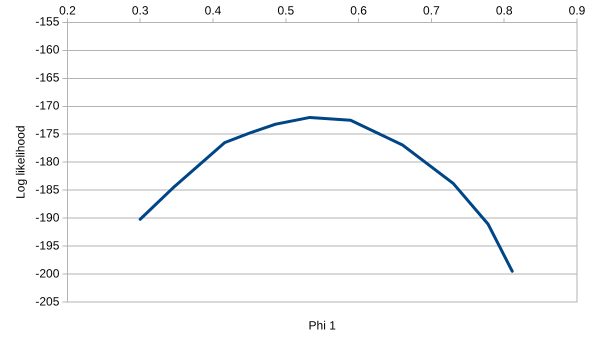 The image size is (605, 340). Describe the element at coordinates (47, 189) in the screenshot. I see `y-tick-label: -185` at that location.